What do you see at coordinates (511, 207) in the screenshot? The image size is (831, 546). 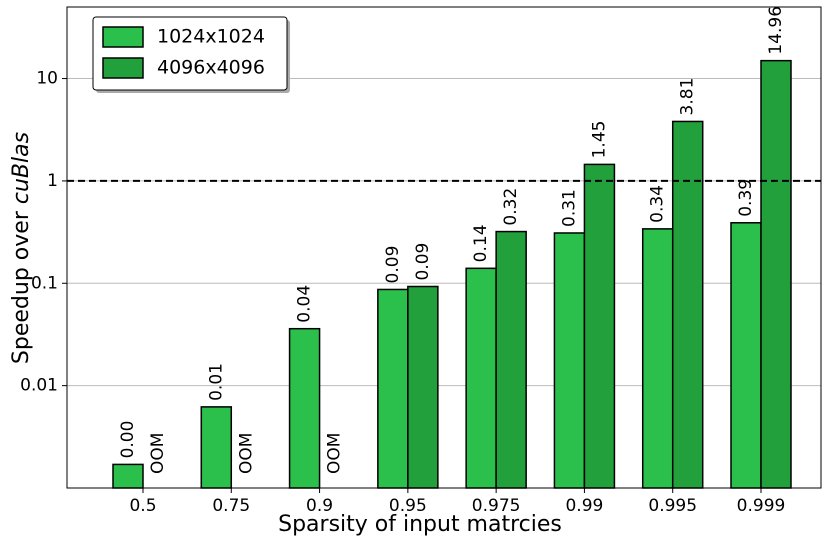 I see `value-label: 0.32` at bounding box center [511, 207].